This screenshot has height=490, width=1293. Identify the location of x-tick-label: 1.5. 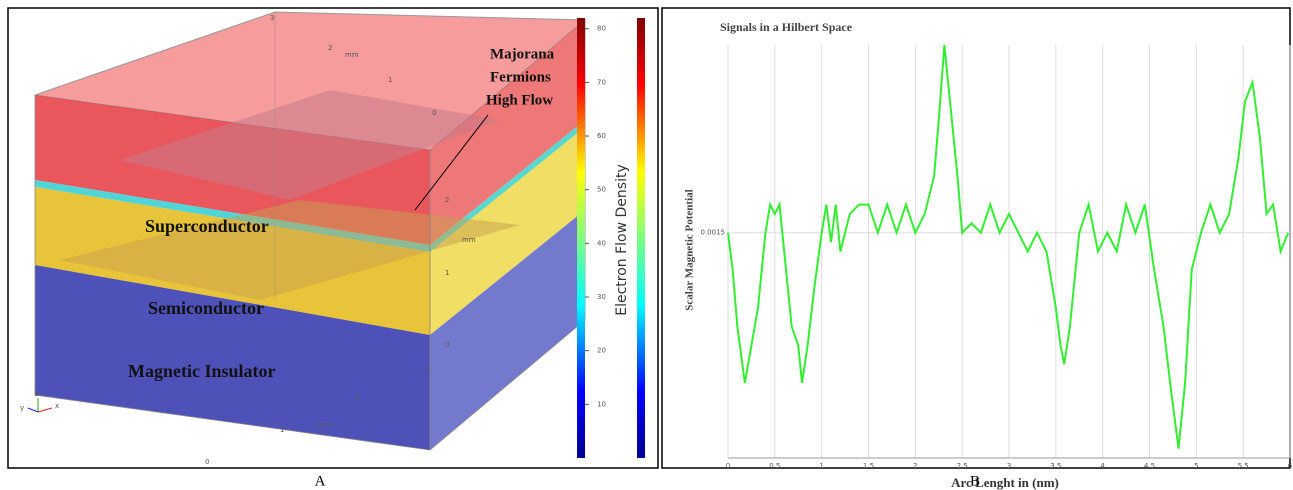
(868, 466).